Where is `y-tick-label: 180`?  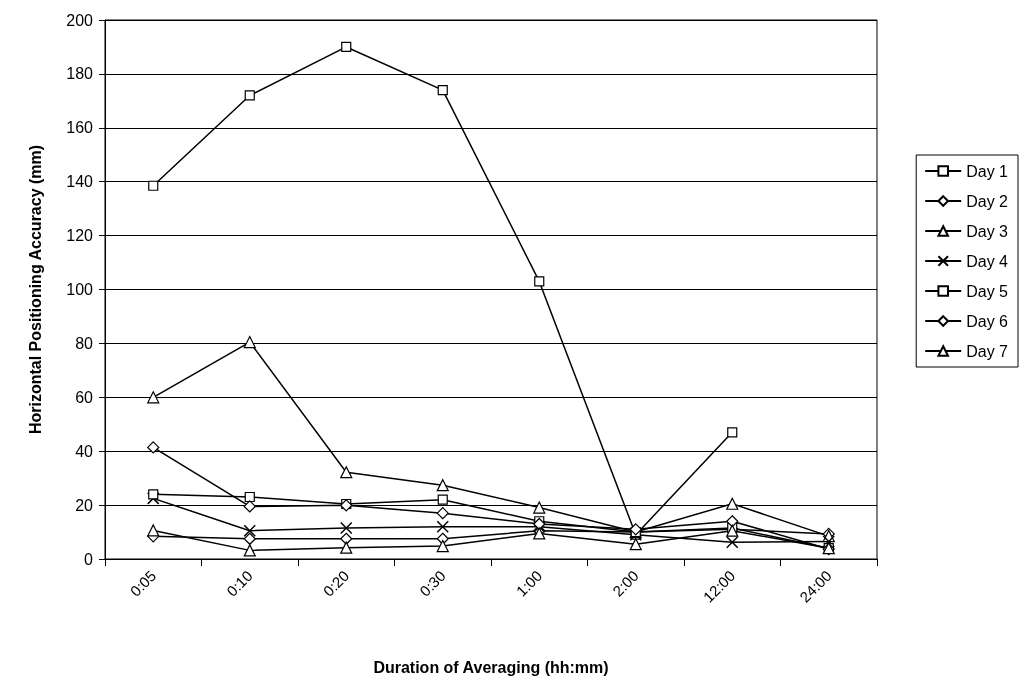 y-tick-label: 180 is located at coordinates (80, 74).